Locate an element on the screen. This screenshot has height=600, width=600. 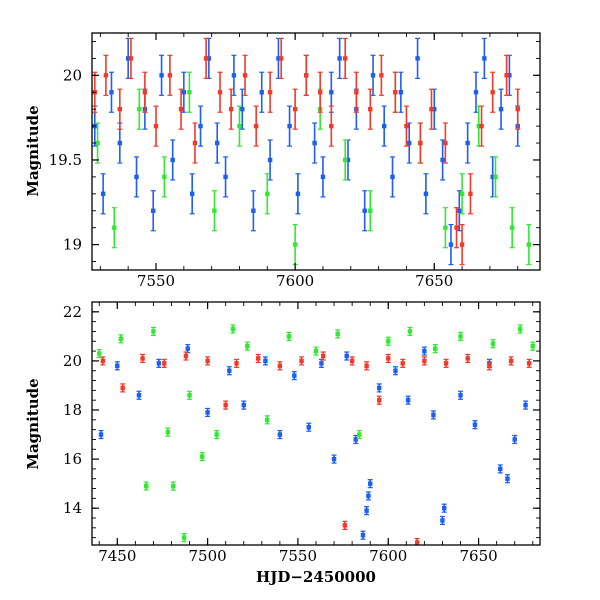
bottom-x-tick-label: 7600 is located at coordinates (388, 556).